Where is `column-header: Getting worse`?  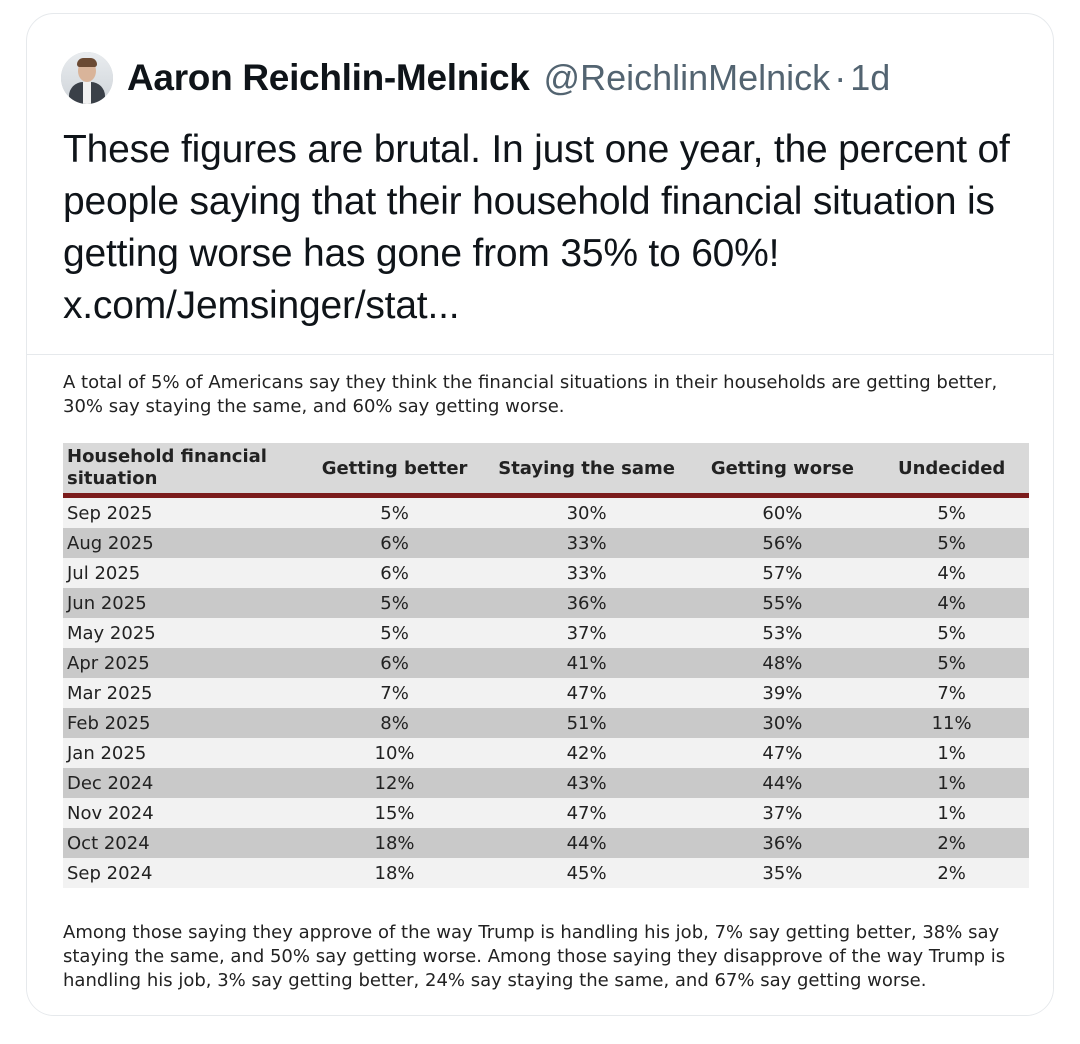
column-header: Getting worse is located at coordinates (782, 470).